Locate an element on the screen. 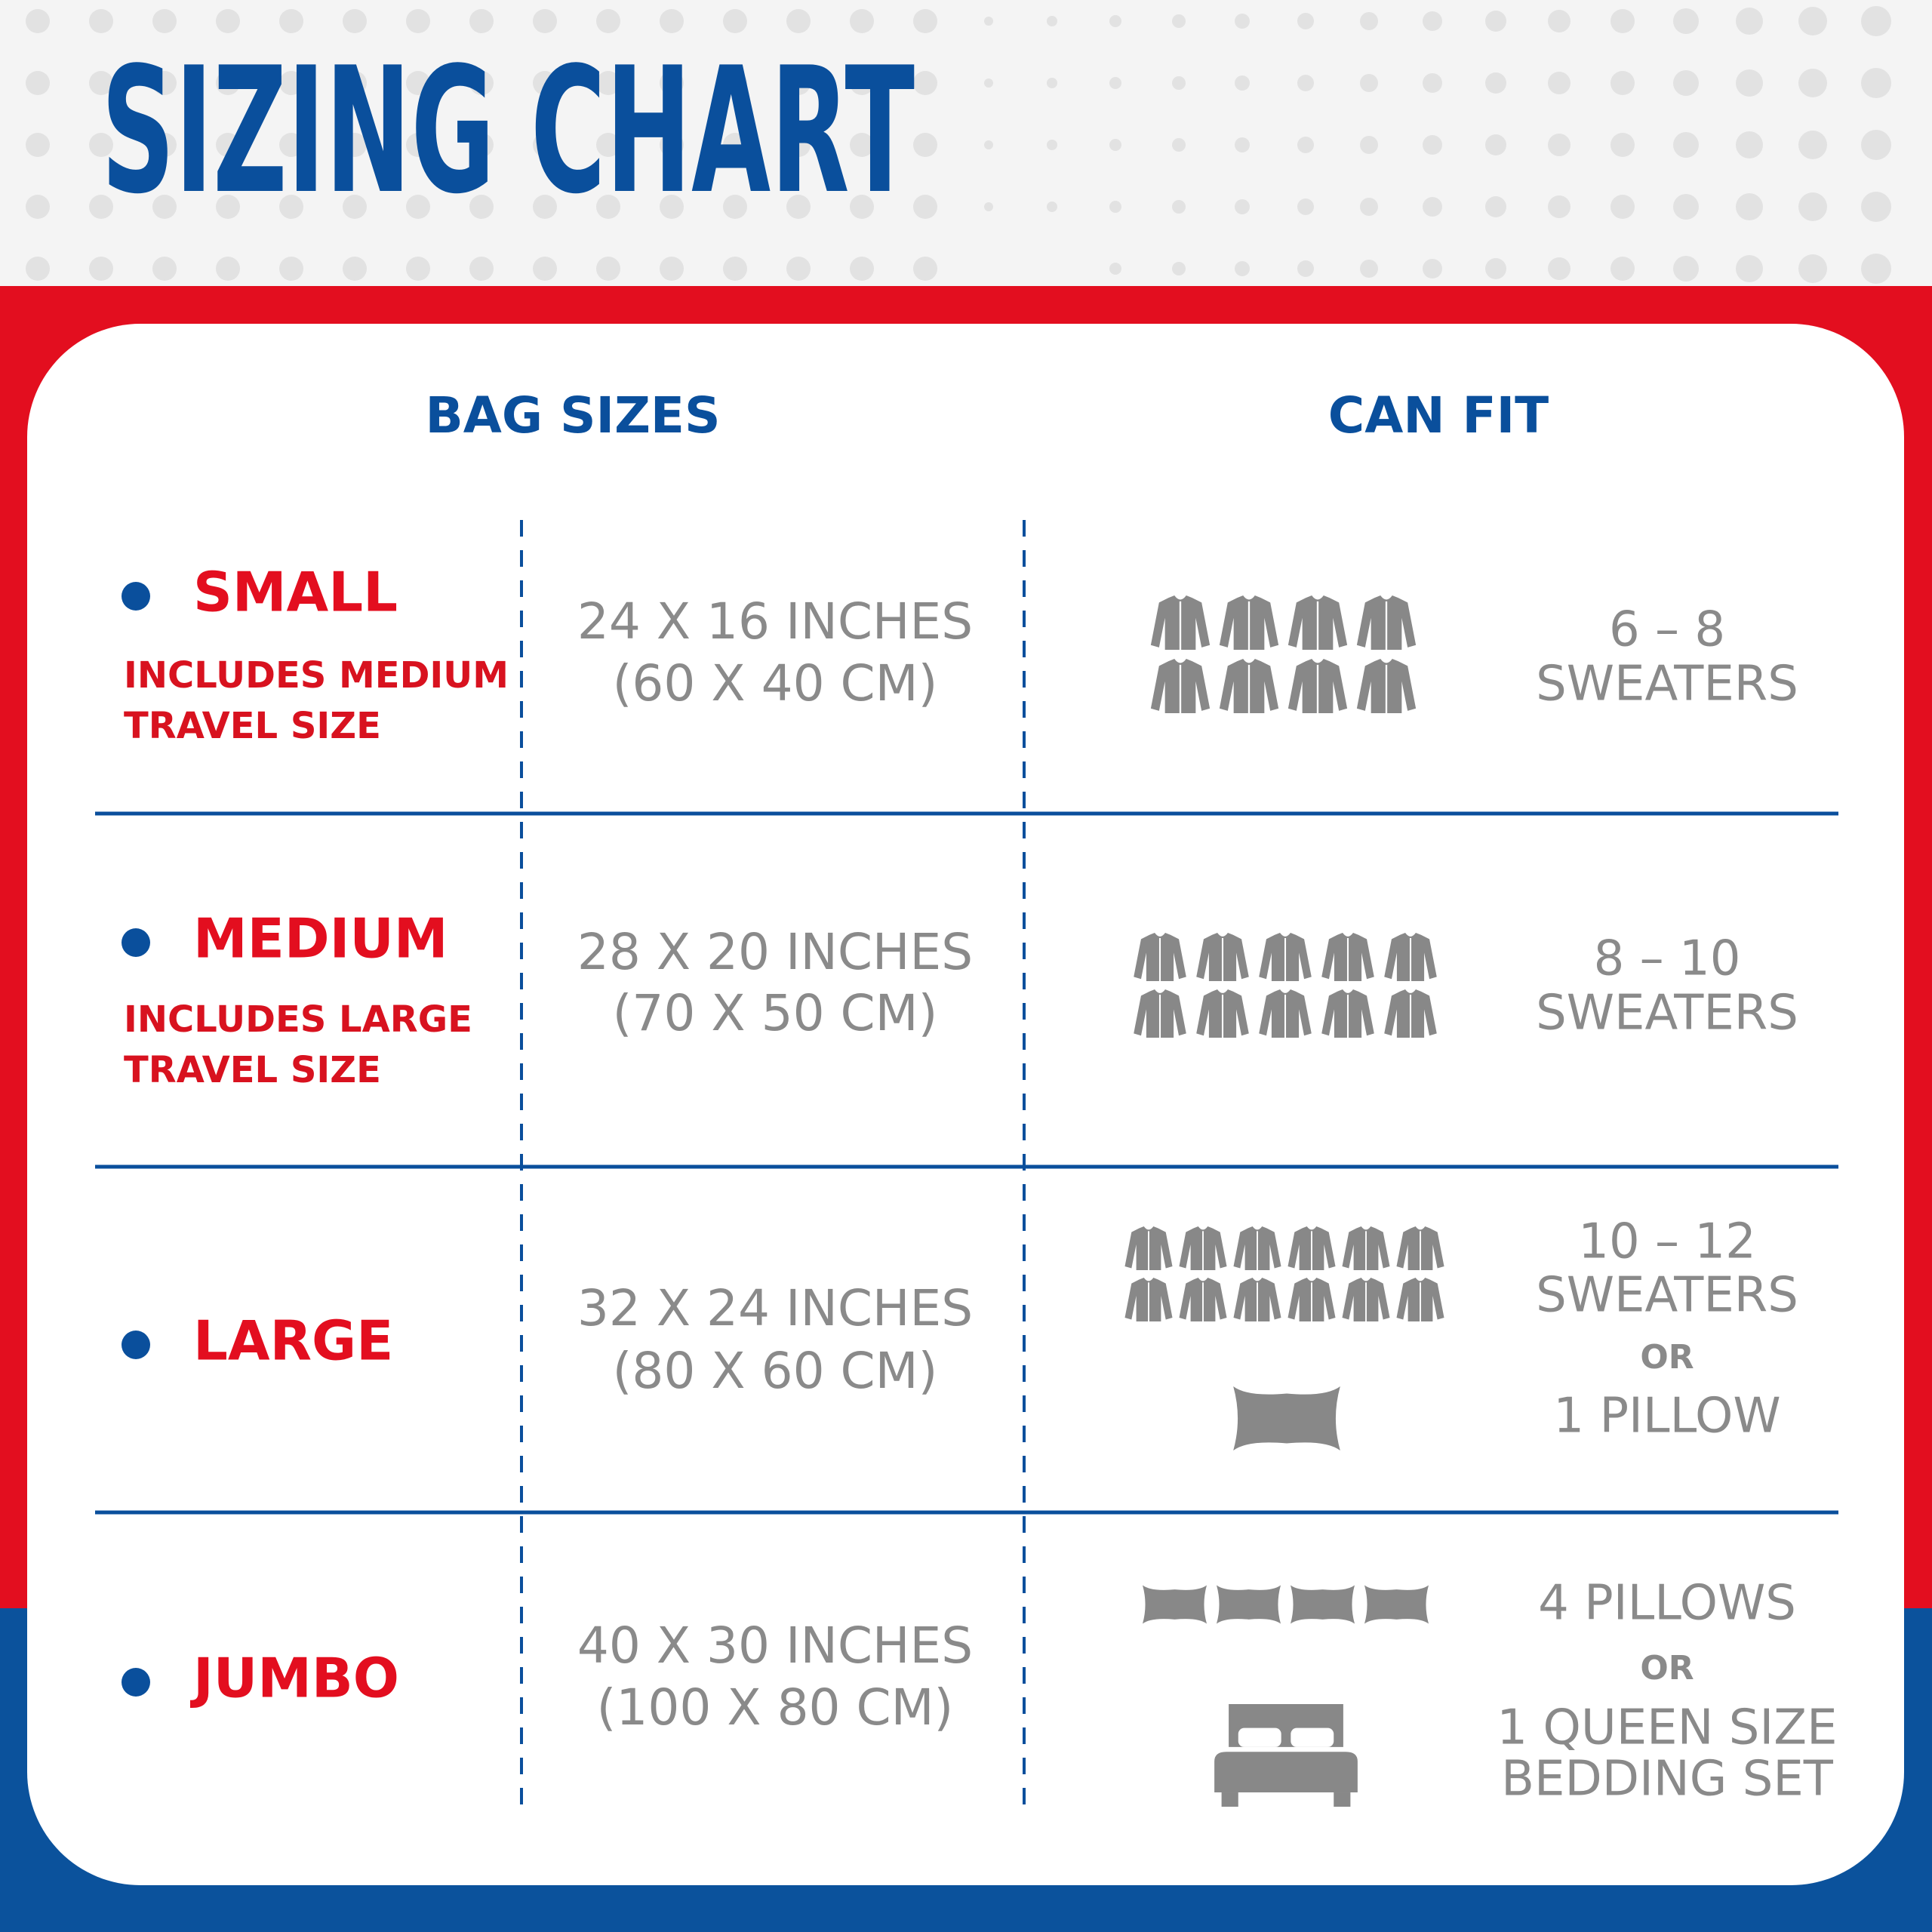  pillow-icon is located at coordinates (1249, 1604).